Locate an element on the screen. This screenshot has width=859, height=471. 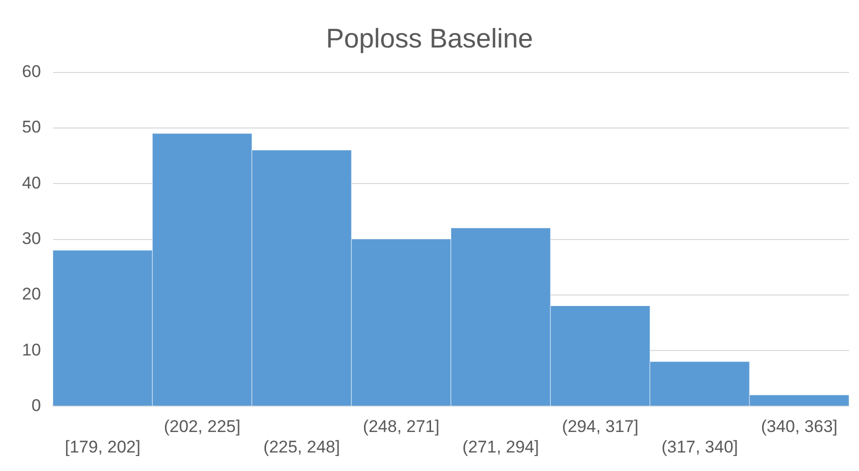
x-tick-label: (340, 363] is located at coordinates (799, 426).